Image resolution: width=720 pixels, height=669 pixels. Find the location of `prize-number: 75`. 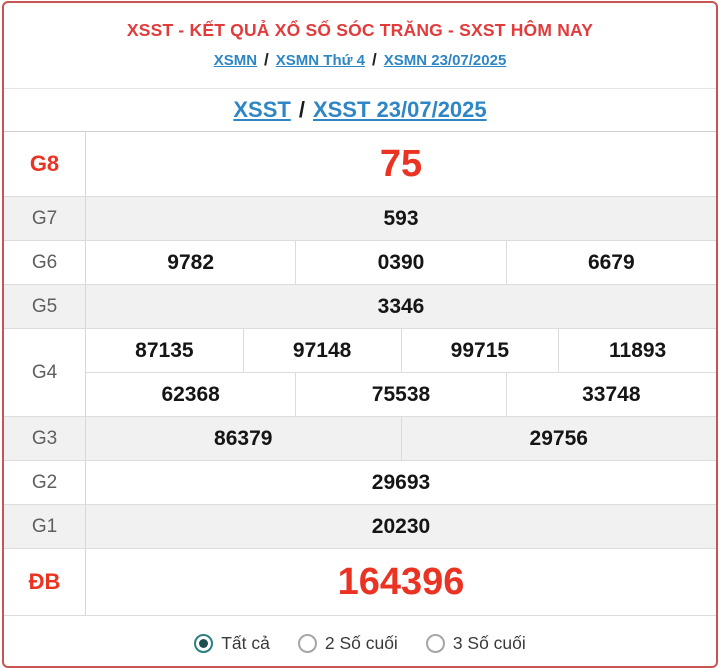

prize-number: 75 is located at coordinates (401, 163).